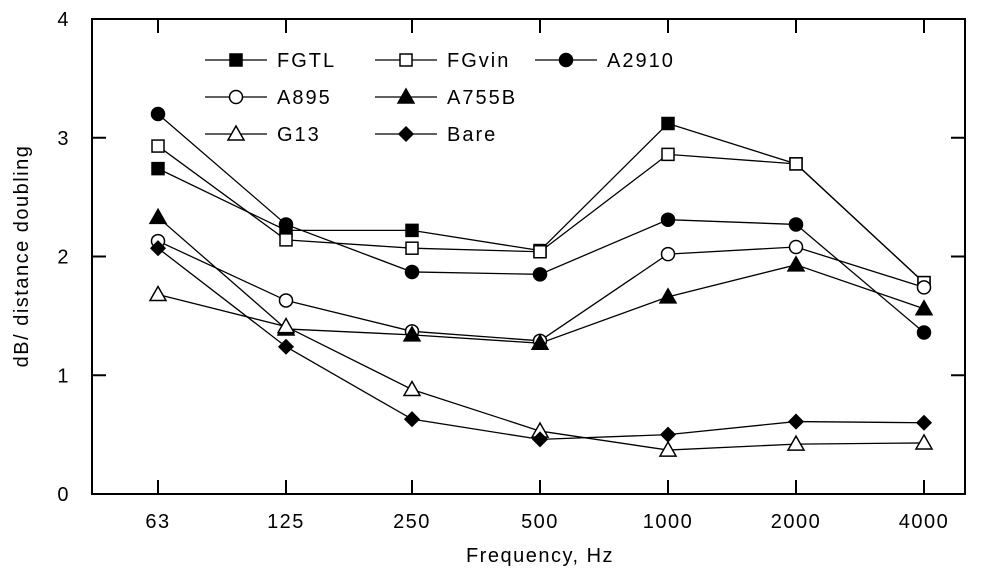  I want to click on legend-label: FGvin, so click(478, 61).